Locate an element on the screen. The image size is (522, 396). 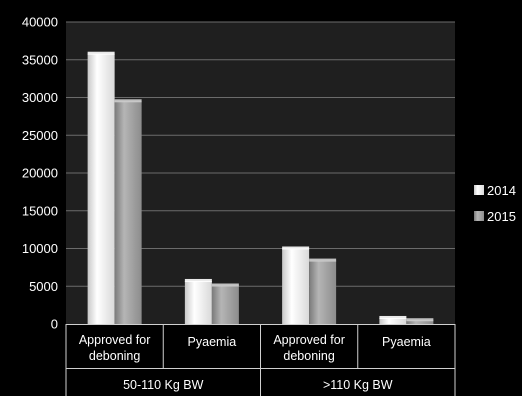
y-tick-label: 40000 is located at coordinates (40, 22).